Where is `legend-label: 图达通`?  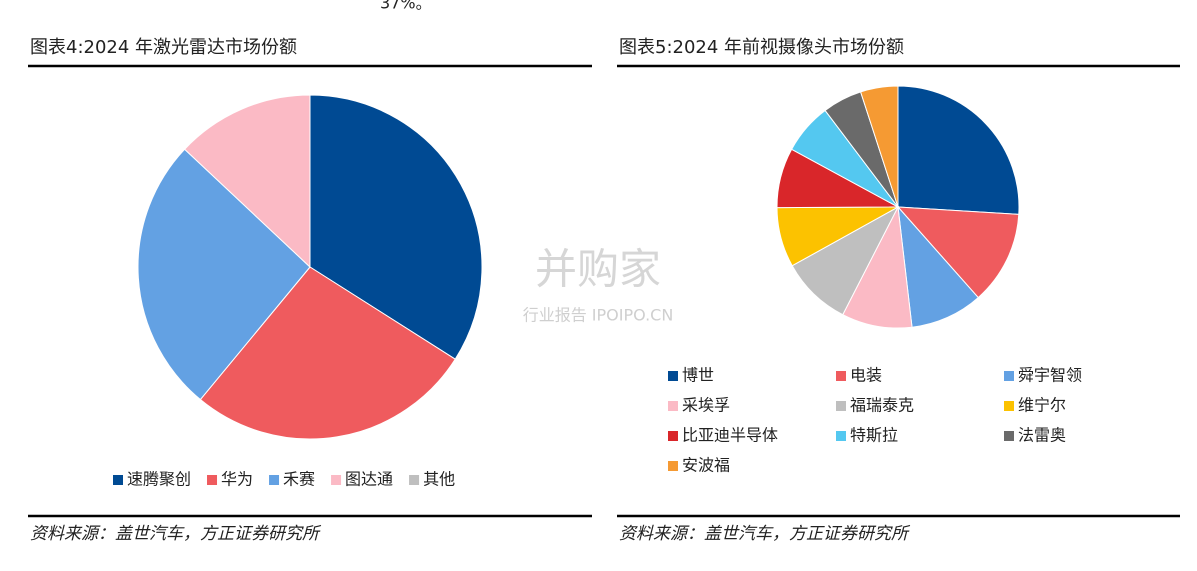 legend-label: 图达通 is located at coordinates (369, 479).